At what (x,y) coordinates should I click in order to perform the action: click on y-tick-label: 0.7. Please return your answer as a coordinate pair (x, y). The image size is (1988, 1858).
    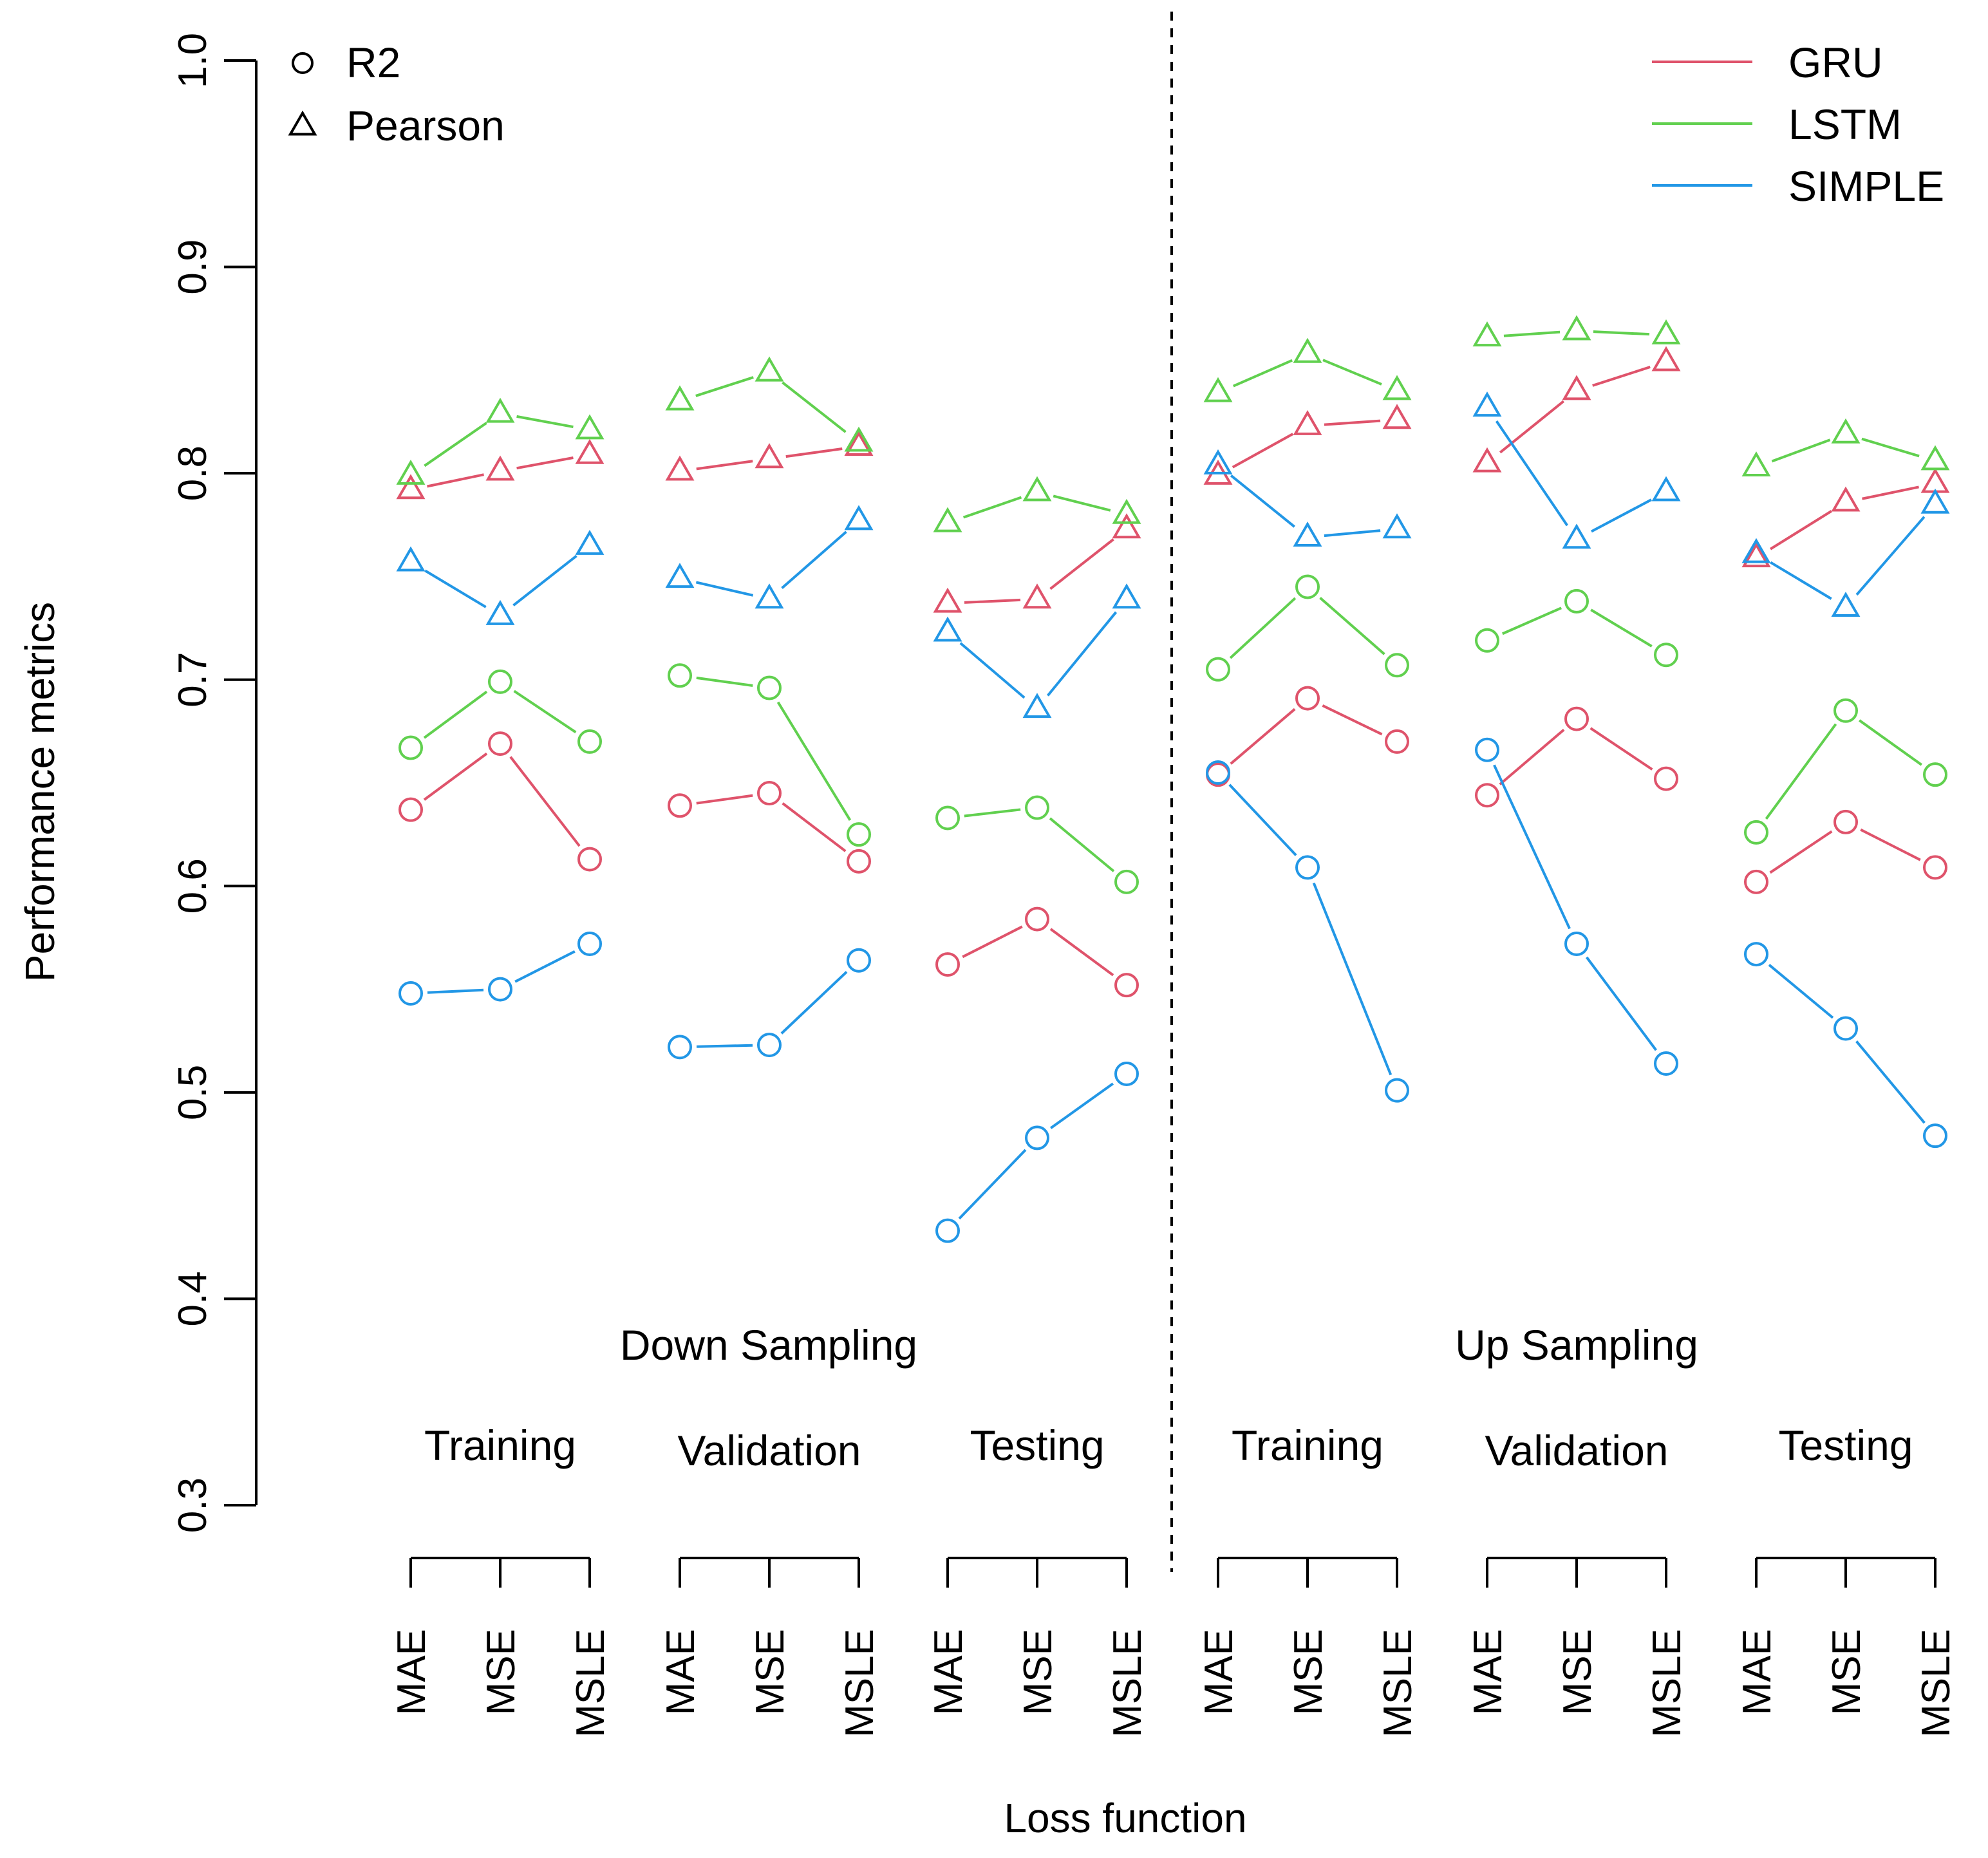
    Looking at the image, I should click on (193, 680).